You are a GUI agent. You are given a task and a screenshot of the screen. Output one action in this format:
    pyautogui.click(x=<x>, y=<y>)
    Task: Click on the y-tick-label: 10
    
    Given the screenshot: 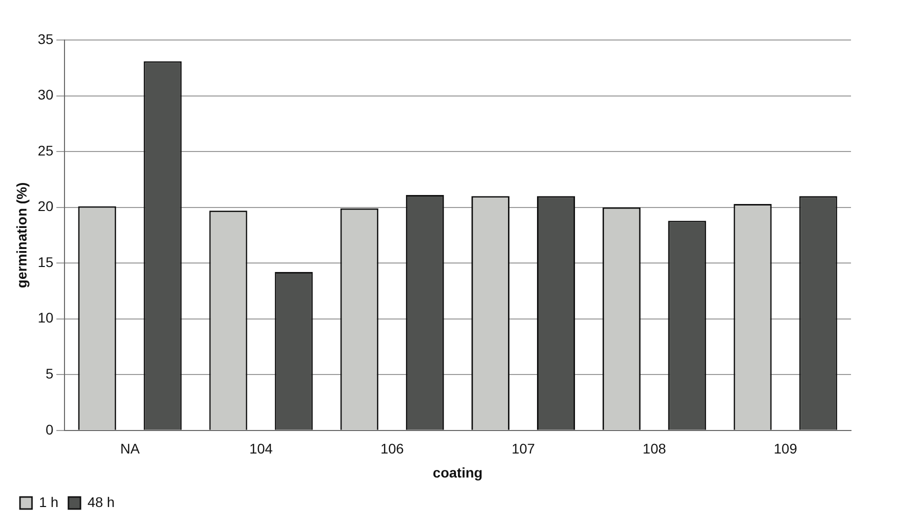 What is the action you would take?
    pyautogui.click(x=46, y=318)
    